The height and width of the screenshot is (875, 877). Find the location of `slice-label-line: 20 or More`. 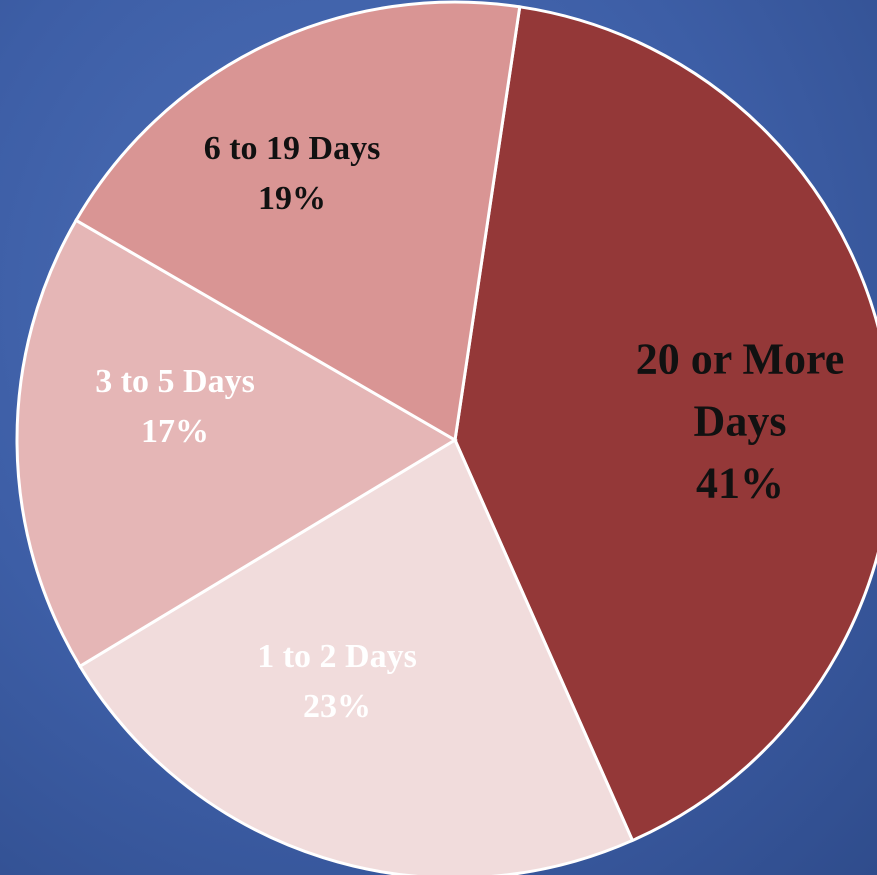

slice-label-line: 20 or More is located at coordinates (740, 358).